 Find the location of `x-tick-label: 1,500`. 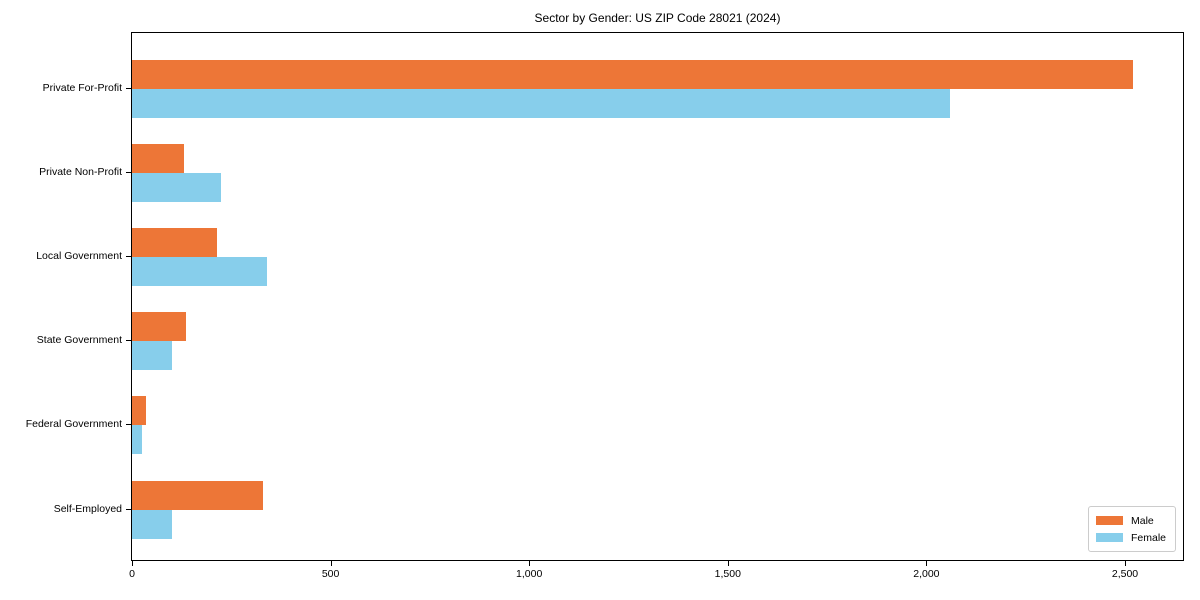

x-tick-label: 1,500 is located at coordinates (727, 574).